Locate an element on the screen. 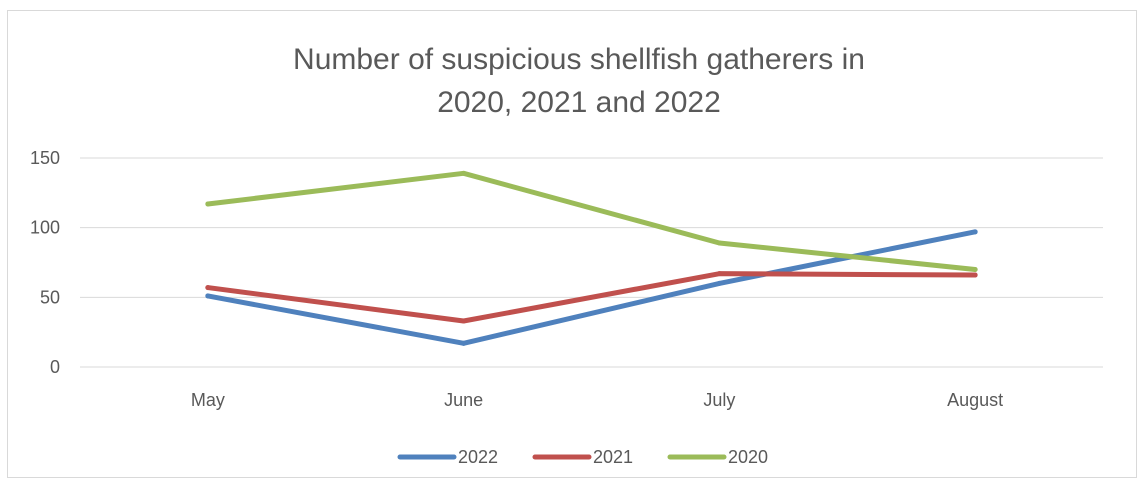 This screenshot has width=1144, height=481. data-point-2021-June is located at coordinates (464, 321).